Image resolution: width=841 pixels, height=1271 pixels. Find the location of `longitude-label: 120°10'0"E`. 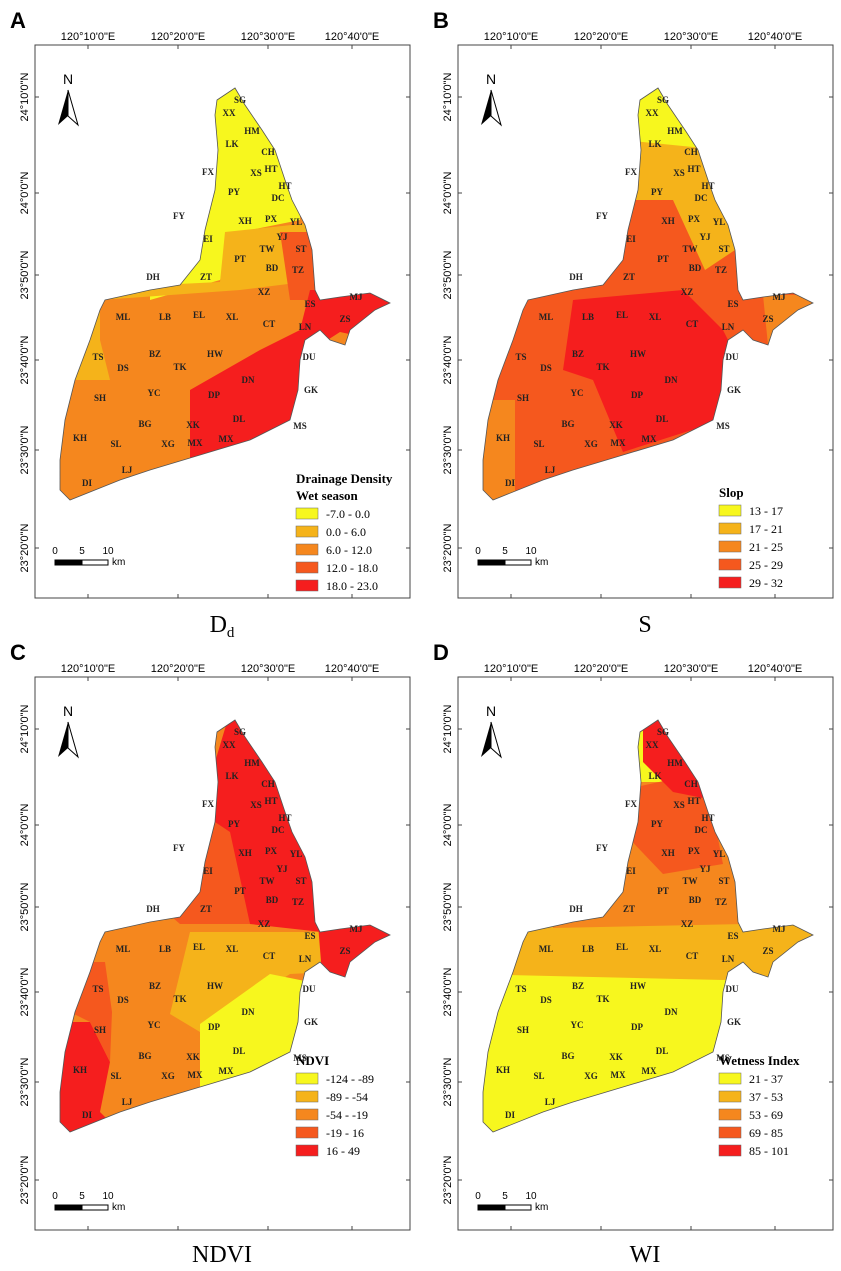

longitude-label: 120°10'0"E is located at coordinates (511, 37).